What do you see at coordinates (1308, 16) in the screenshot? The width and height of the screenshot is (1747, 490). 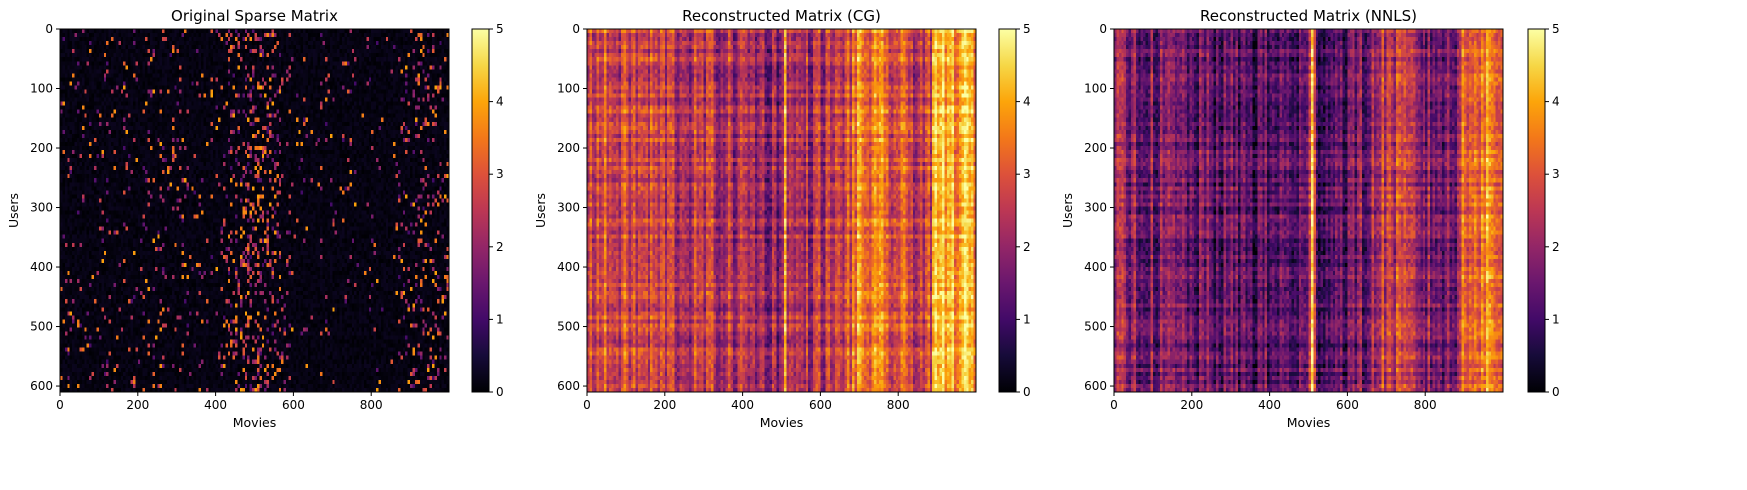 I see `chart-title: Reconstructed Matrix (NNLS)` at bounding box center [1308, 16].